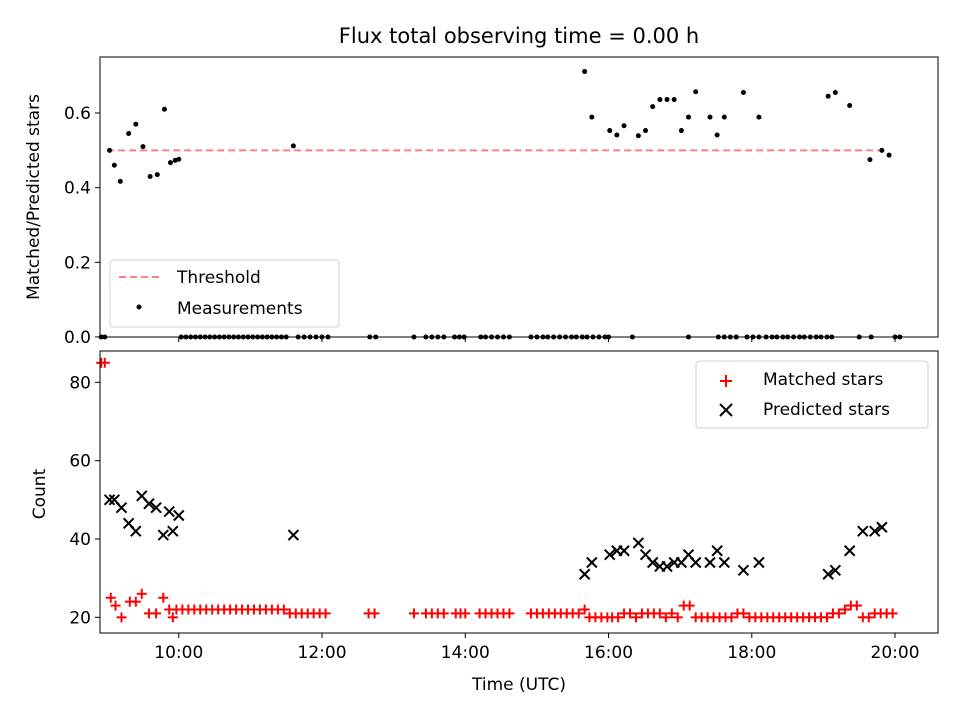  I want to click on ratio-y-axis-label: Matched/Predicted stars, so click(34, 197).